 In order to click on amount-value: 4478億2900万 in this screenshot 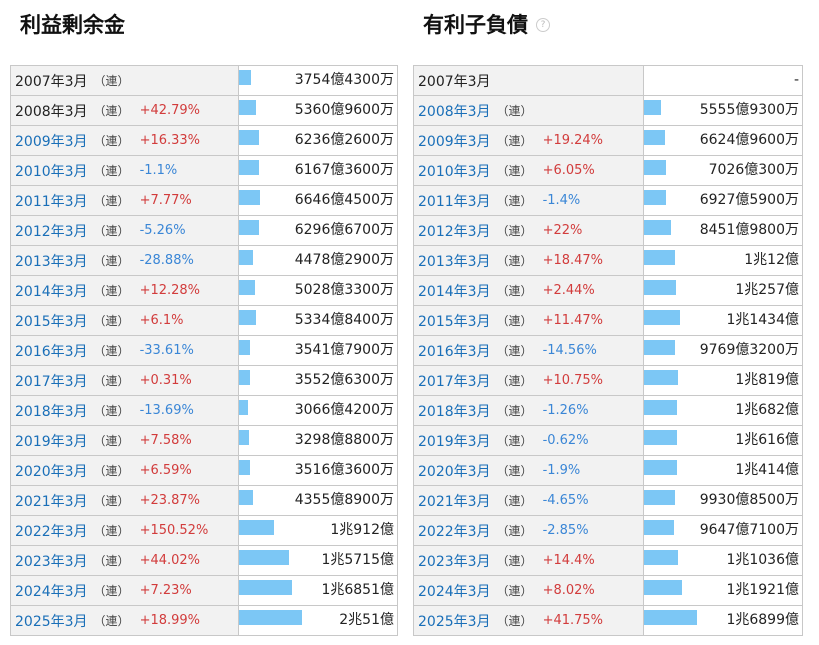, I will do `click(344, 260)`.